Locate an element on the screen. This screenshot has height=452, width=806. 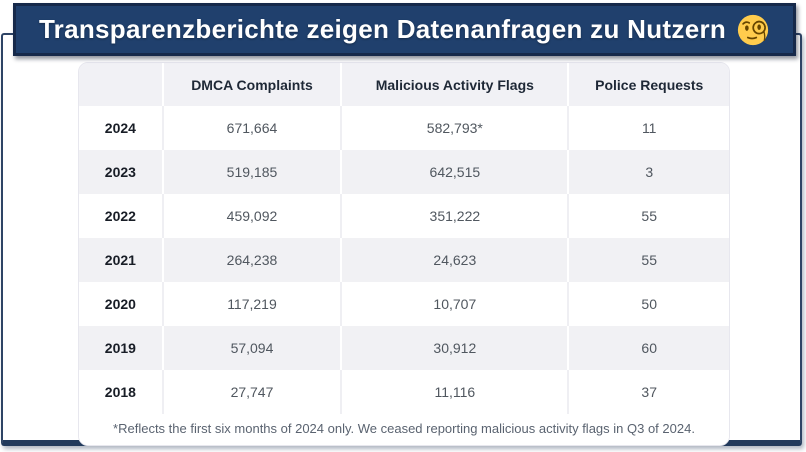
police-requests-cell: 60 is located at coordinates (648, 348).